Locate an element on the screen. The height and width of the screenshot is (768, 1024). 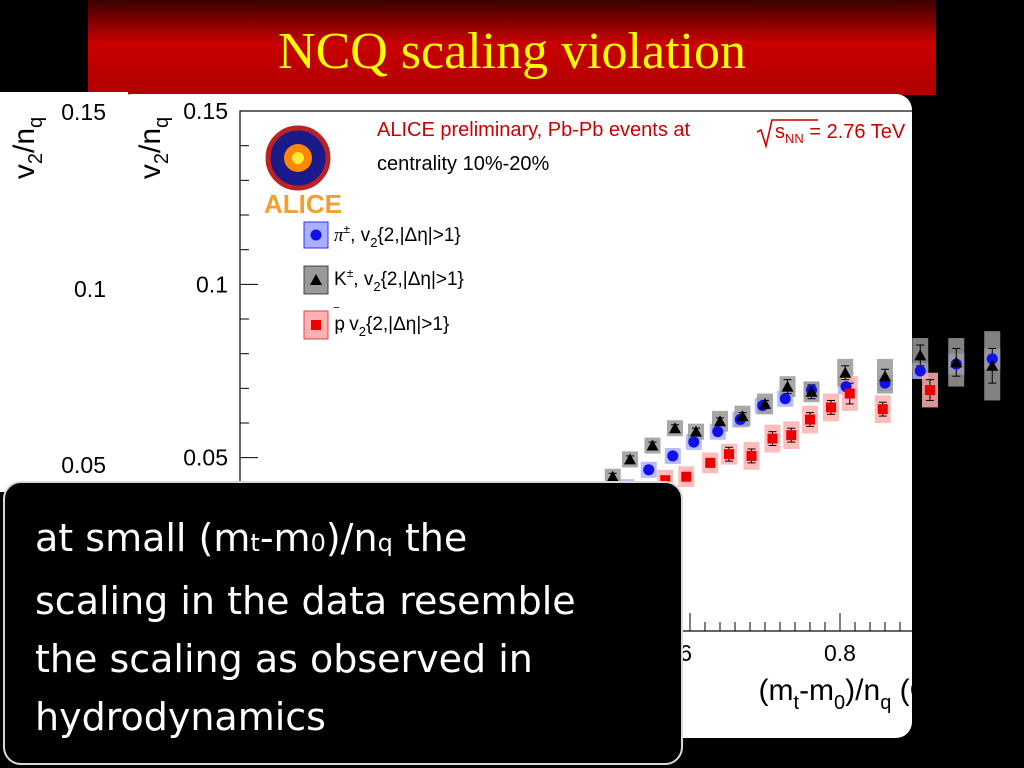
callout-line-2: scaling in the data resemble is located at coordinates (305, 601).